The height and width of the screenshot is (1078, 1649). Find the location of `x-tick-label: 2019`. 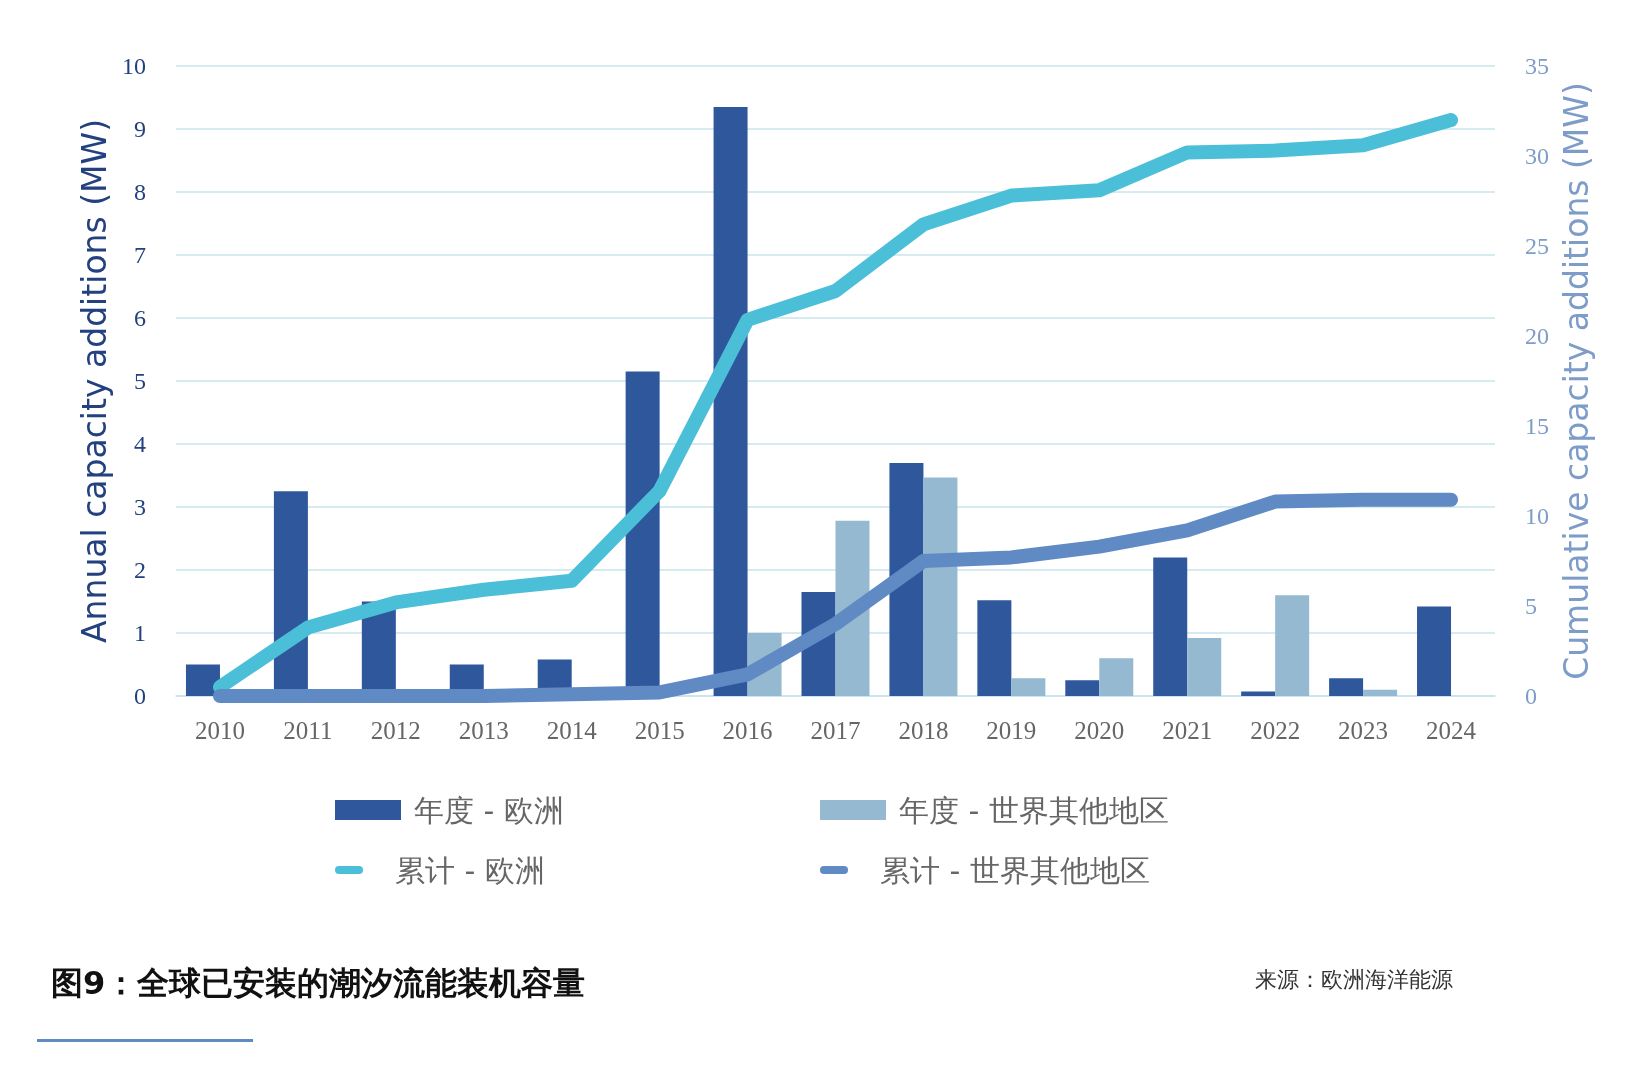

x-tick-label: 2019 is located at coordinates (1011, 730).